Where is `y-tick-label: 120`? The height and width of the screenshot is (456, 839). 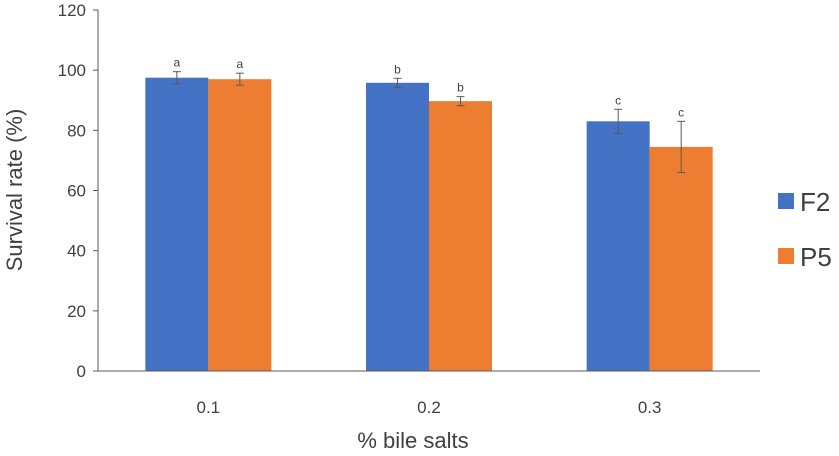
y-tick-label: 120 is located at coordinates (72, 10).